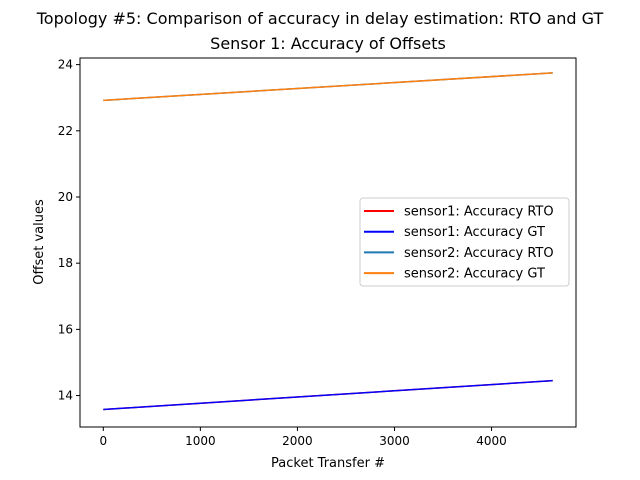 The image size is (640, 480). What do you see at coordinates (39, 242) in the screenshot?
I see `y-axis-label: Offset values` at bounding box center [39, 242].